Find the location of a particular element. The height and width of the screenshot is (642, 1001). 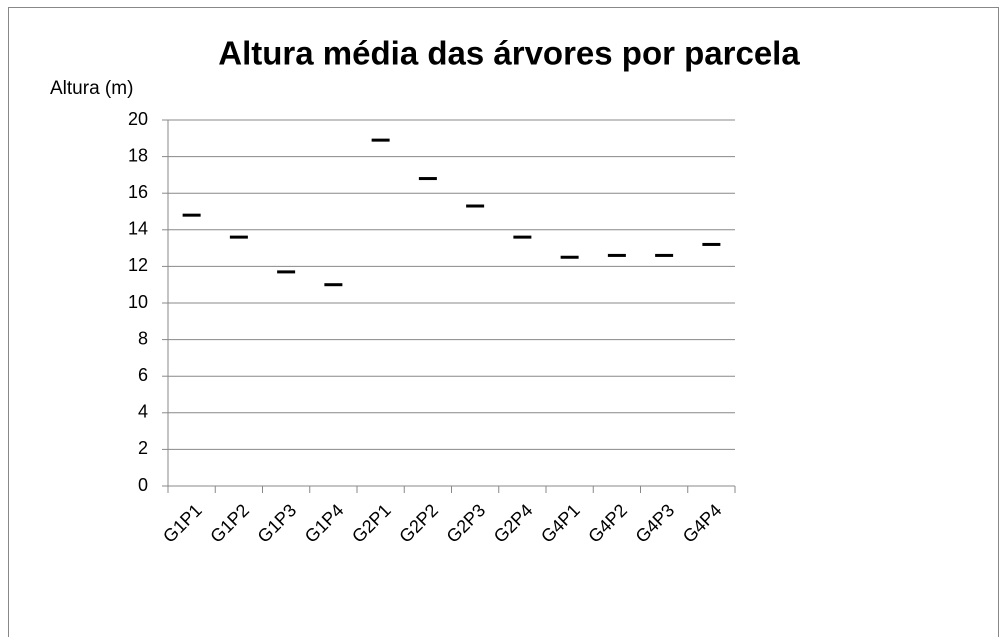

chart-title: Altura média das árvores por parcela is located at coordinates (509, 53).